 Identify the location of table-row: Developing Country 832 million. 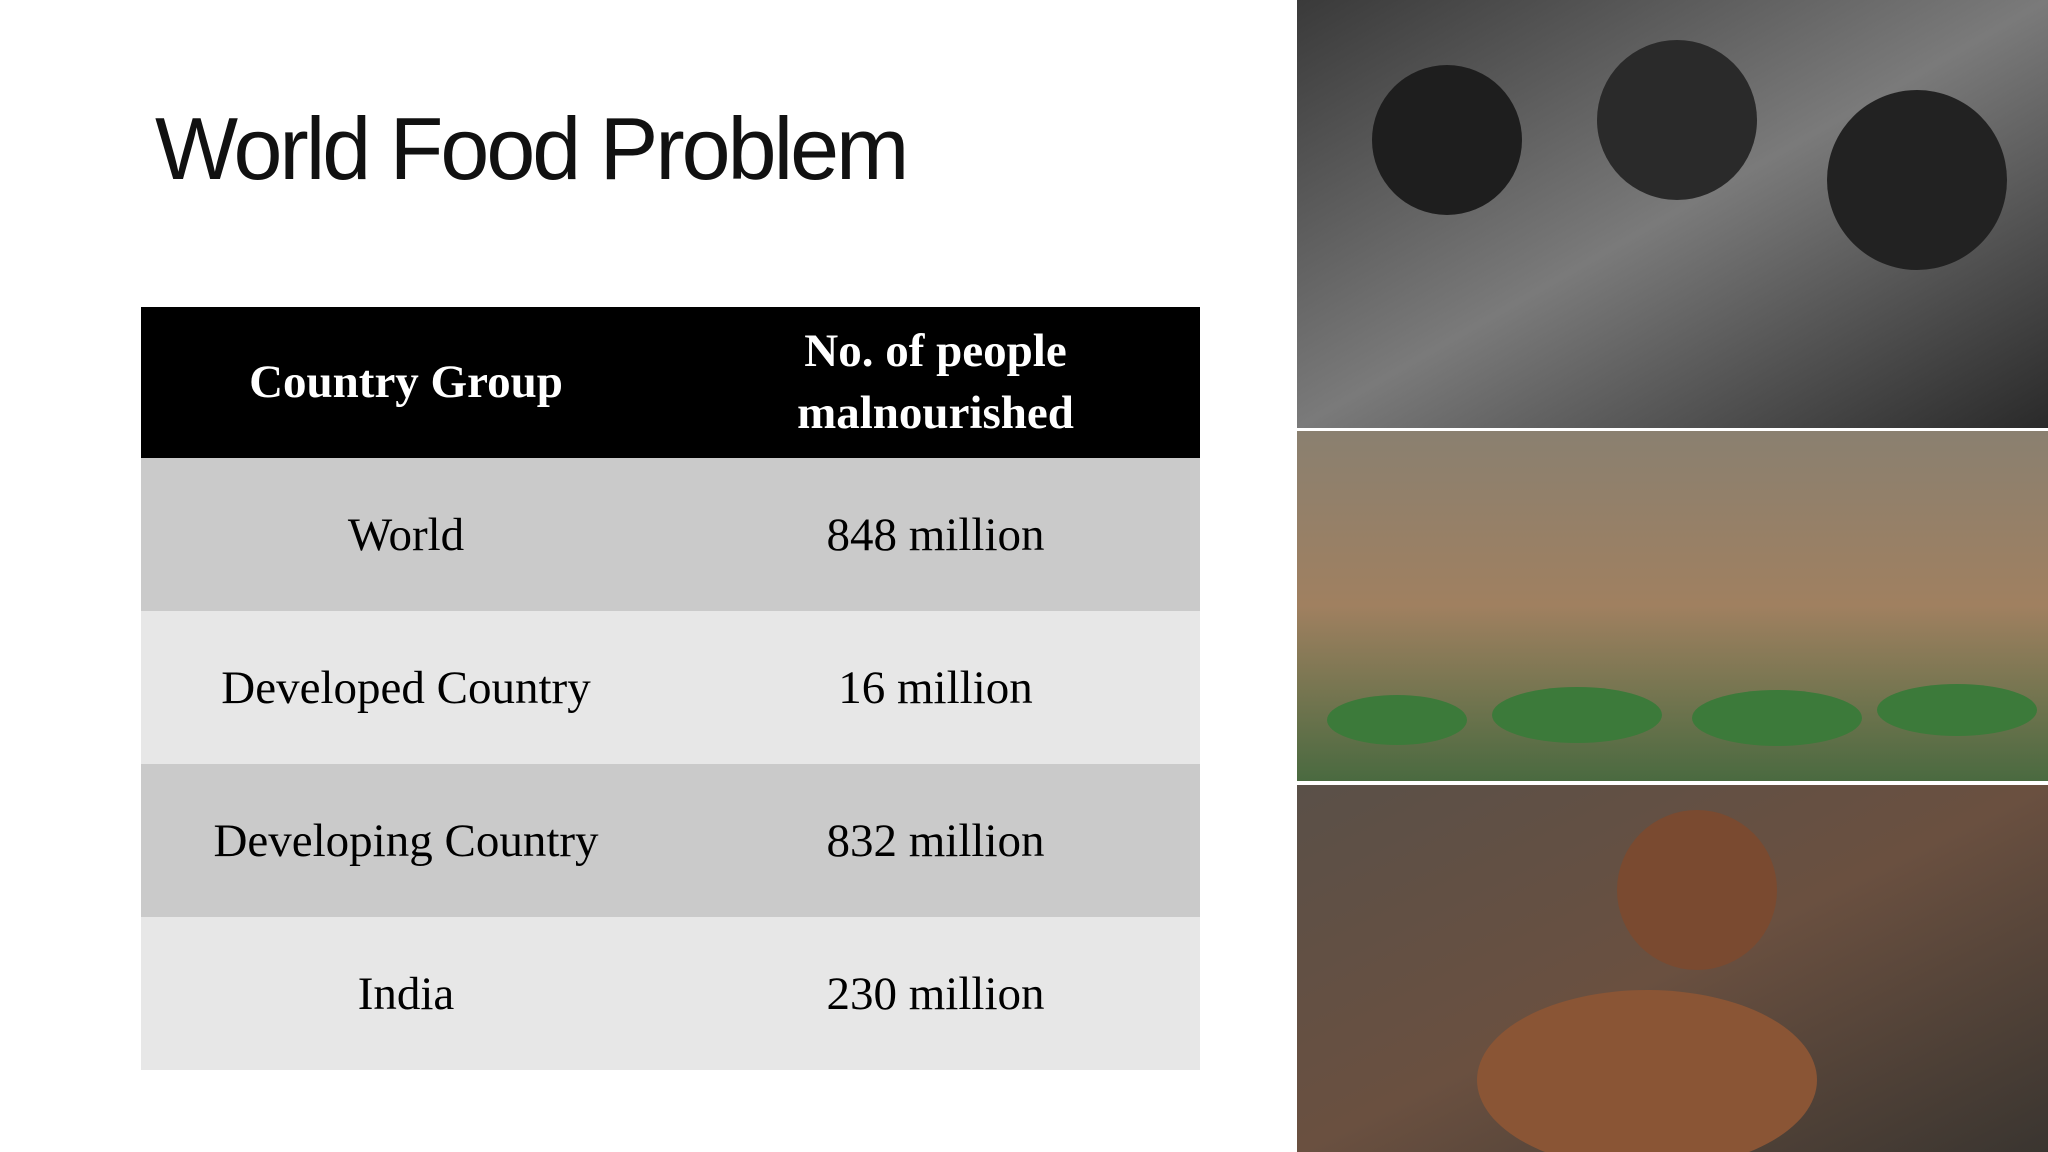
(670, 840).